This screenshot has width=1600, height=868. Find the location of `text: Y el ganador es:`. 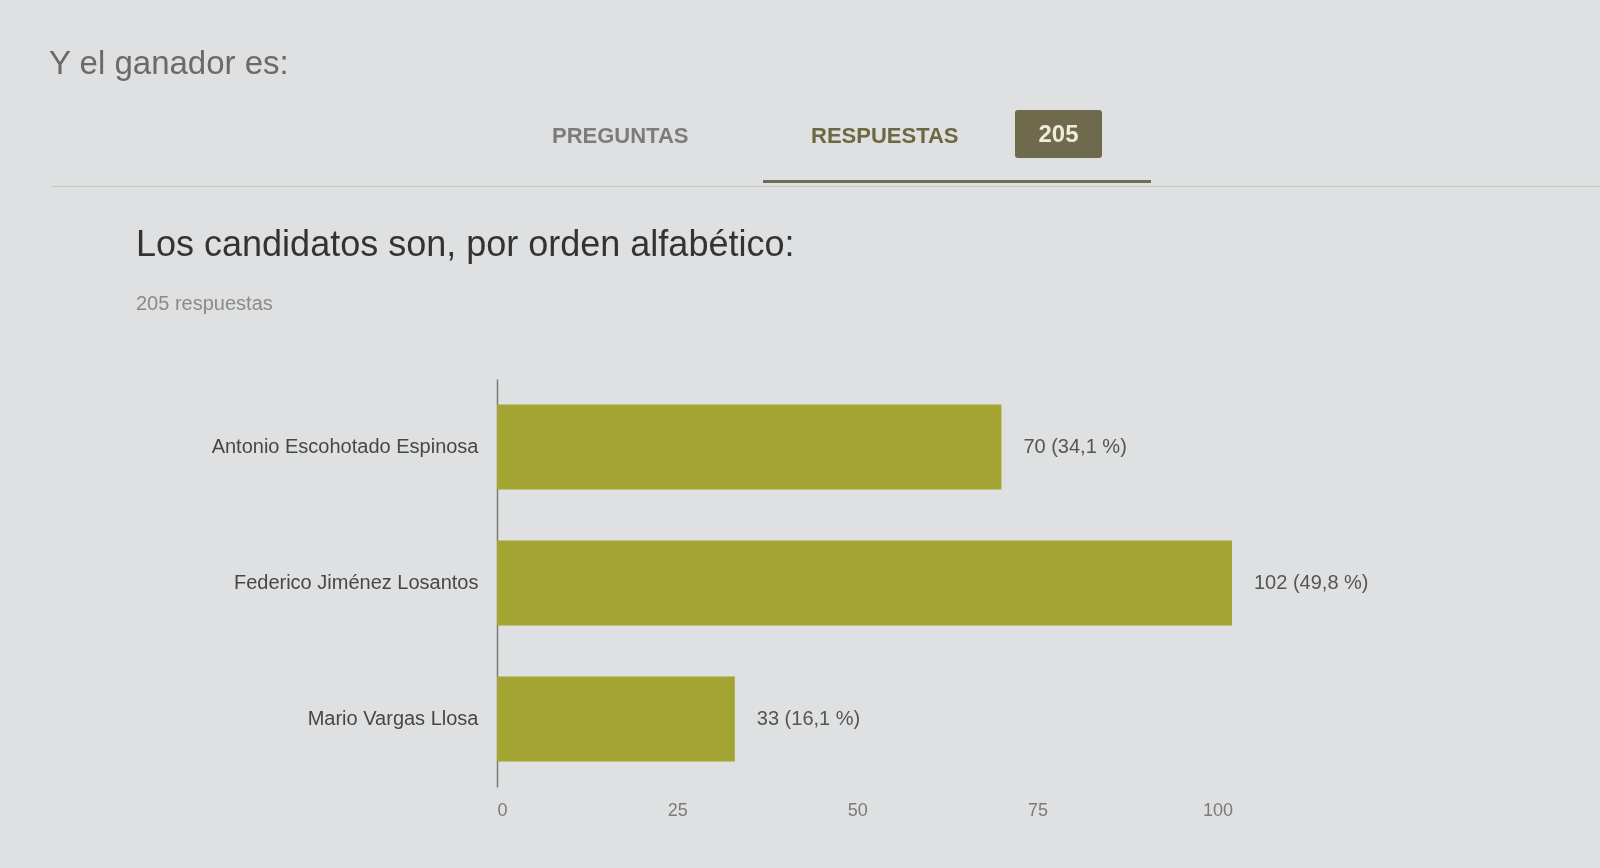

text: Y el ganador es: is located at coordinates (169, 63).